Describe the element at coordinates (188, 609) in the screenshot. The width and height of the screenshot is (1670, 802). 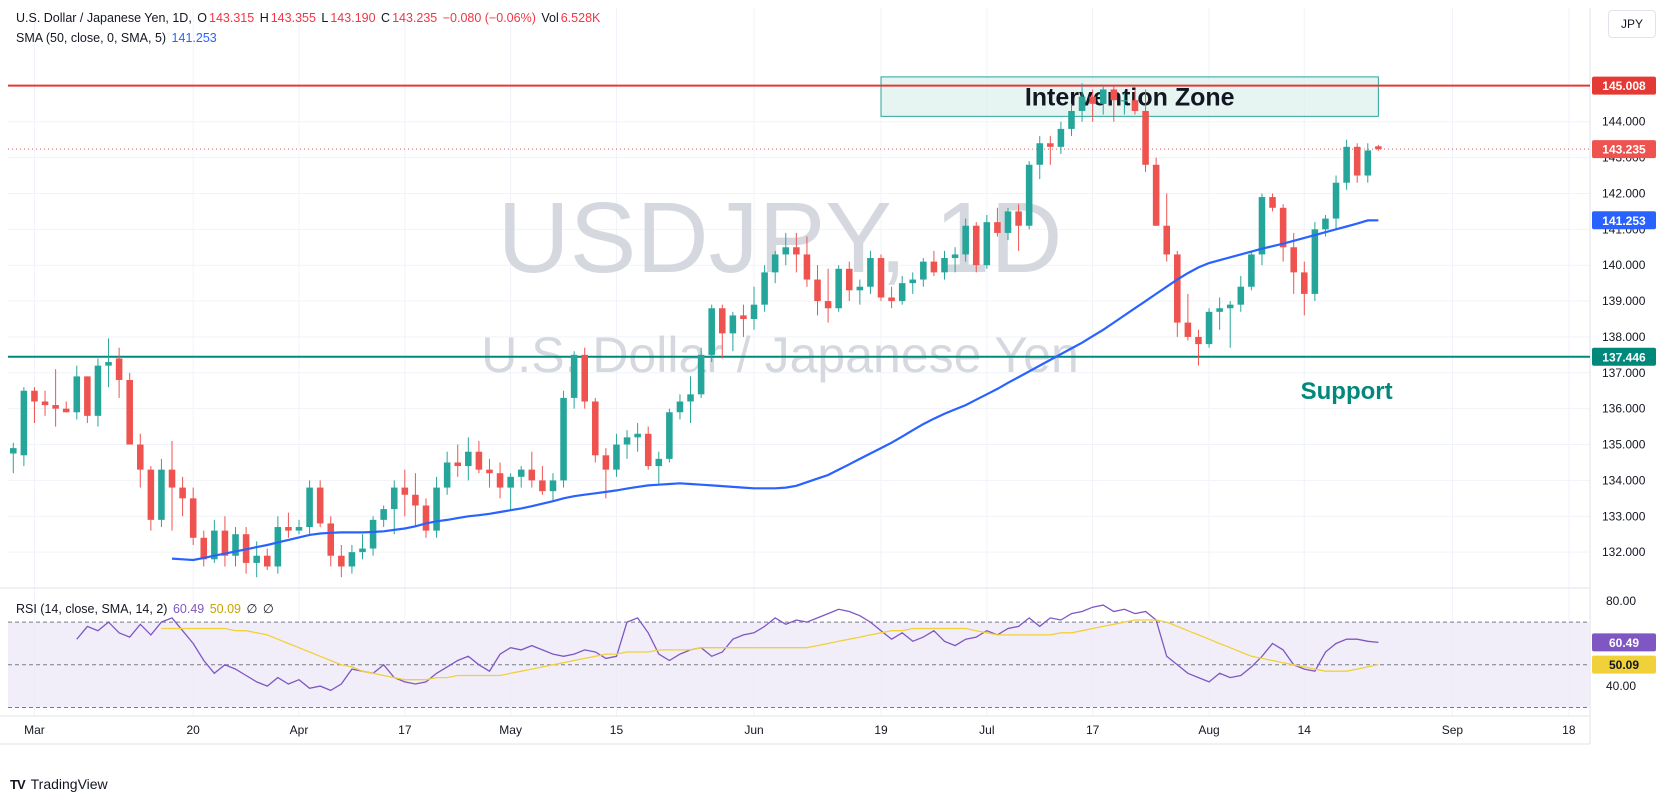
I see `rsi-value: 60.49` at that location.